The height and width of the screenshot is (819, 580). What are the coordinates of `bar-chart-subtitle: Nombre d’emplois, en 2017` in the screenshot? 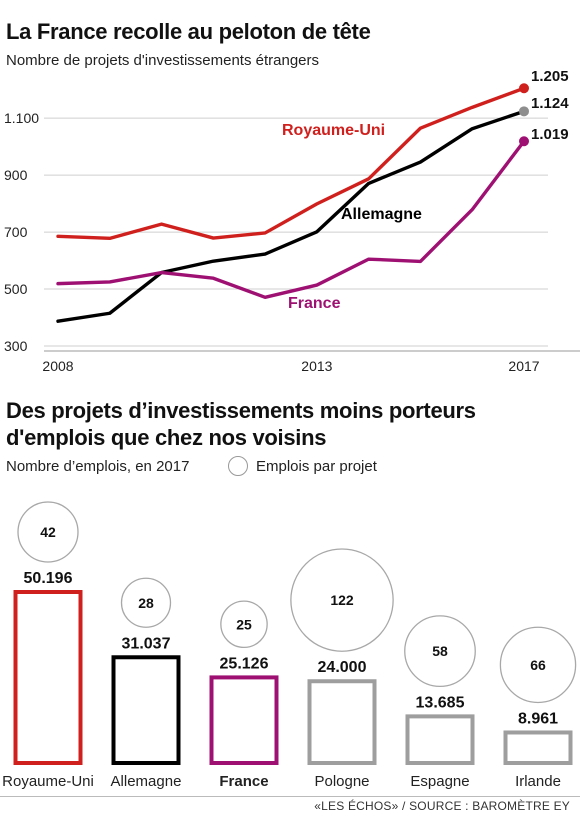 It's located at (98, 466).